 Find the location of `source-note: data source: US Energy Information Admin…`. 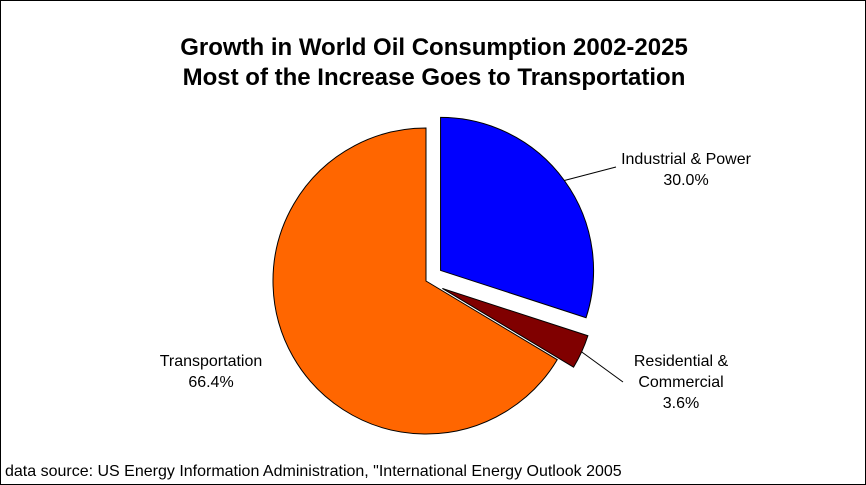

source-note: data source: US Energy Information Admin… is located at coordinates (313, 471).